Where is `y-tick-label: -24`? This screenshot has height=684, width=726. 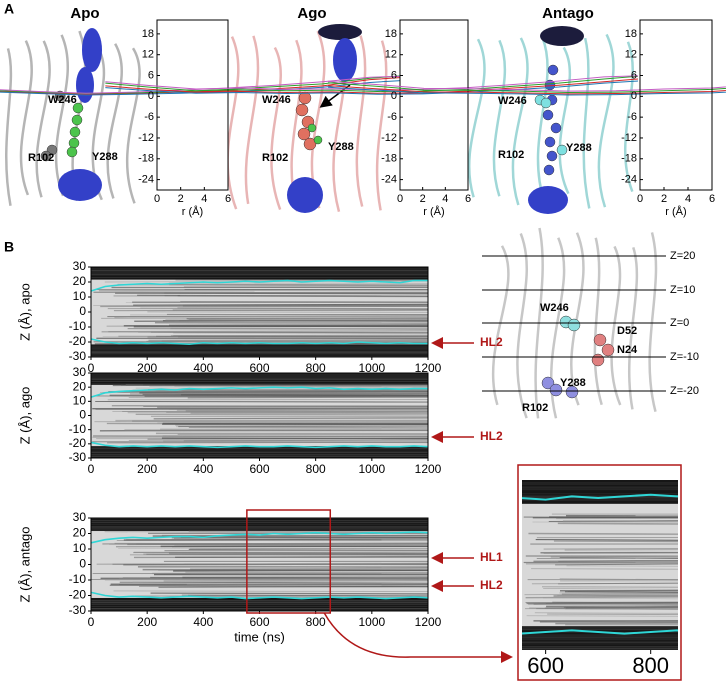
y-tick-label: -24 is located at coordinates (146, 179).